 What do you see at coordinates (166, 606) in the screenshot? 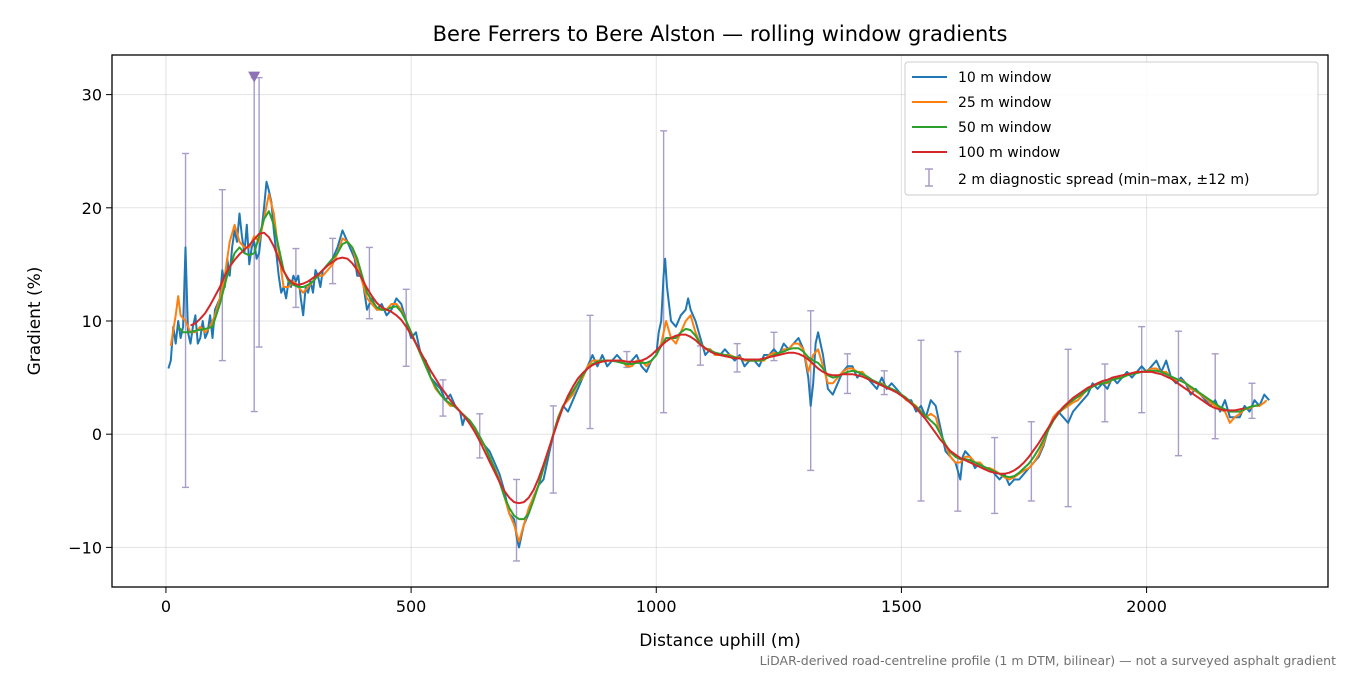
I see `x-tick-label: 0` at bounding box center [166, 606].